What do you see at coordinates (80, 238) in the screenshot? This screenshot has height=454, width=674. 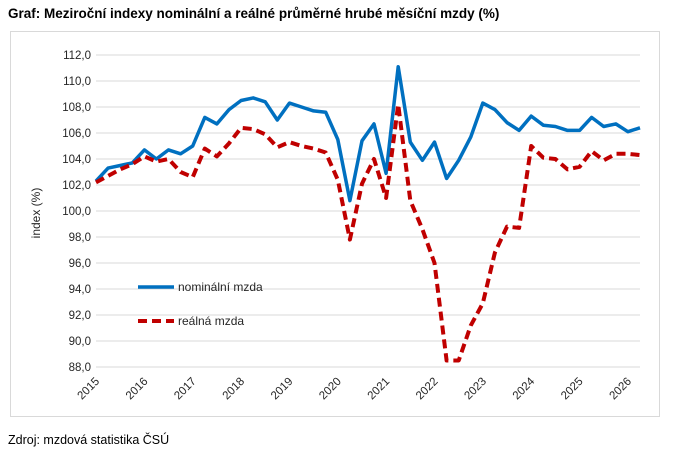 I see `y-tick-label: 98,0` at bounding box center [80, 238].